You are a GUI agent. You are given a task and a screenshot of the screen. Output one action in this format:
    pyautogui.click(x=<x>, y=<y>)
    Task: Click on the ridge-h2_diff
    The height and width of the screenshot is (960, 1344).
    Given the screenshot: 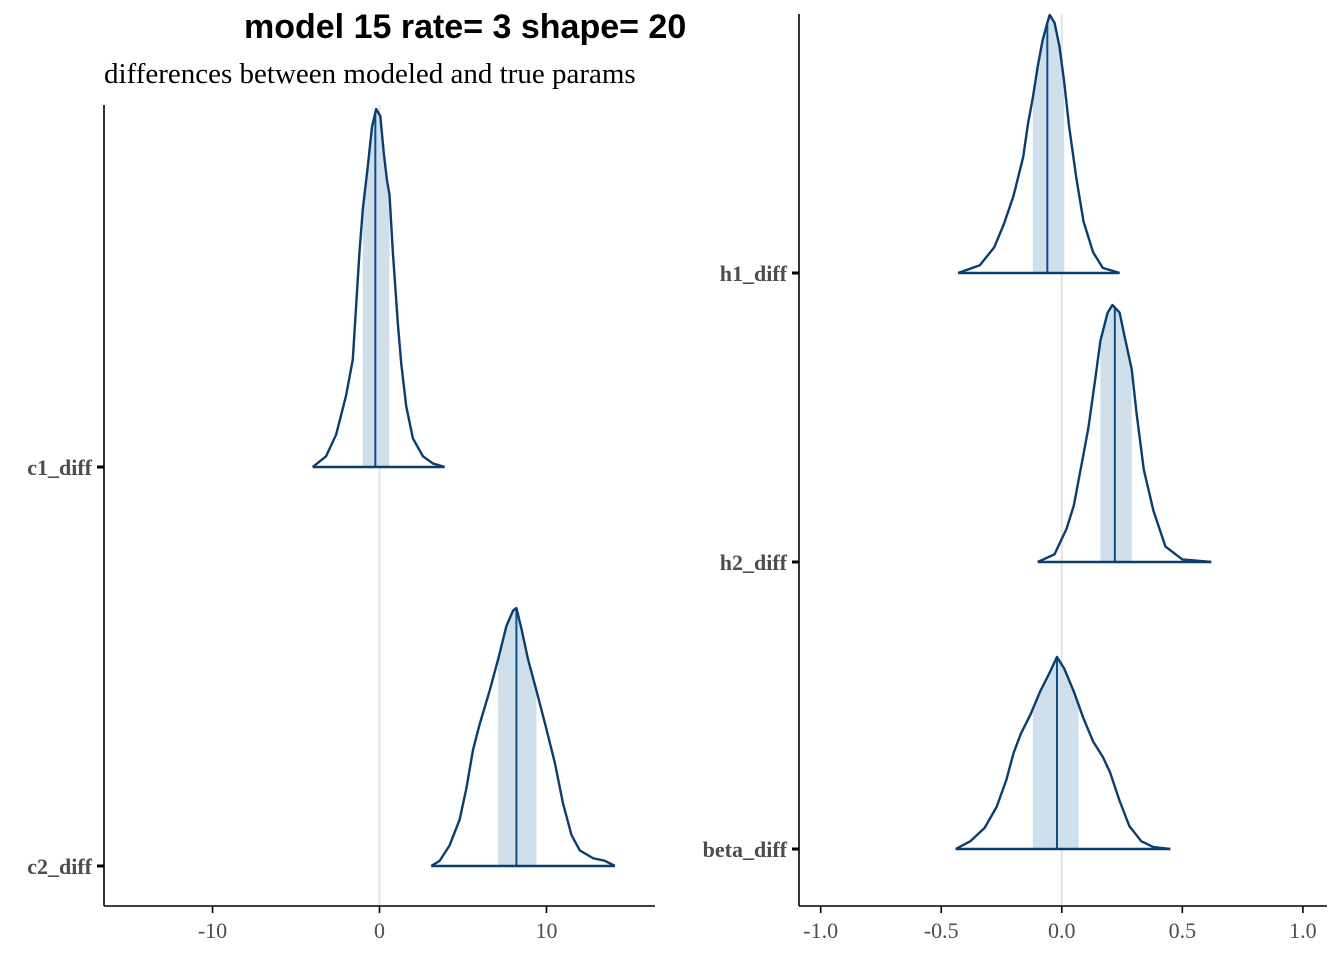 What is the action you would take?
    pyautogui.click(x=1124, y=433)
    